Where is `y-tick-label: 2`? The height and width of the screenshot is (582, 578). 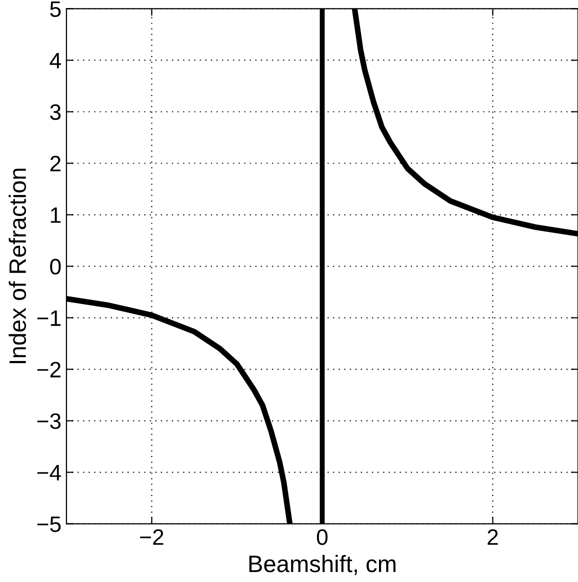 y-tick-label: 2 is located at coordinates (55, 164).